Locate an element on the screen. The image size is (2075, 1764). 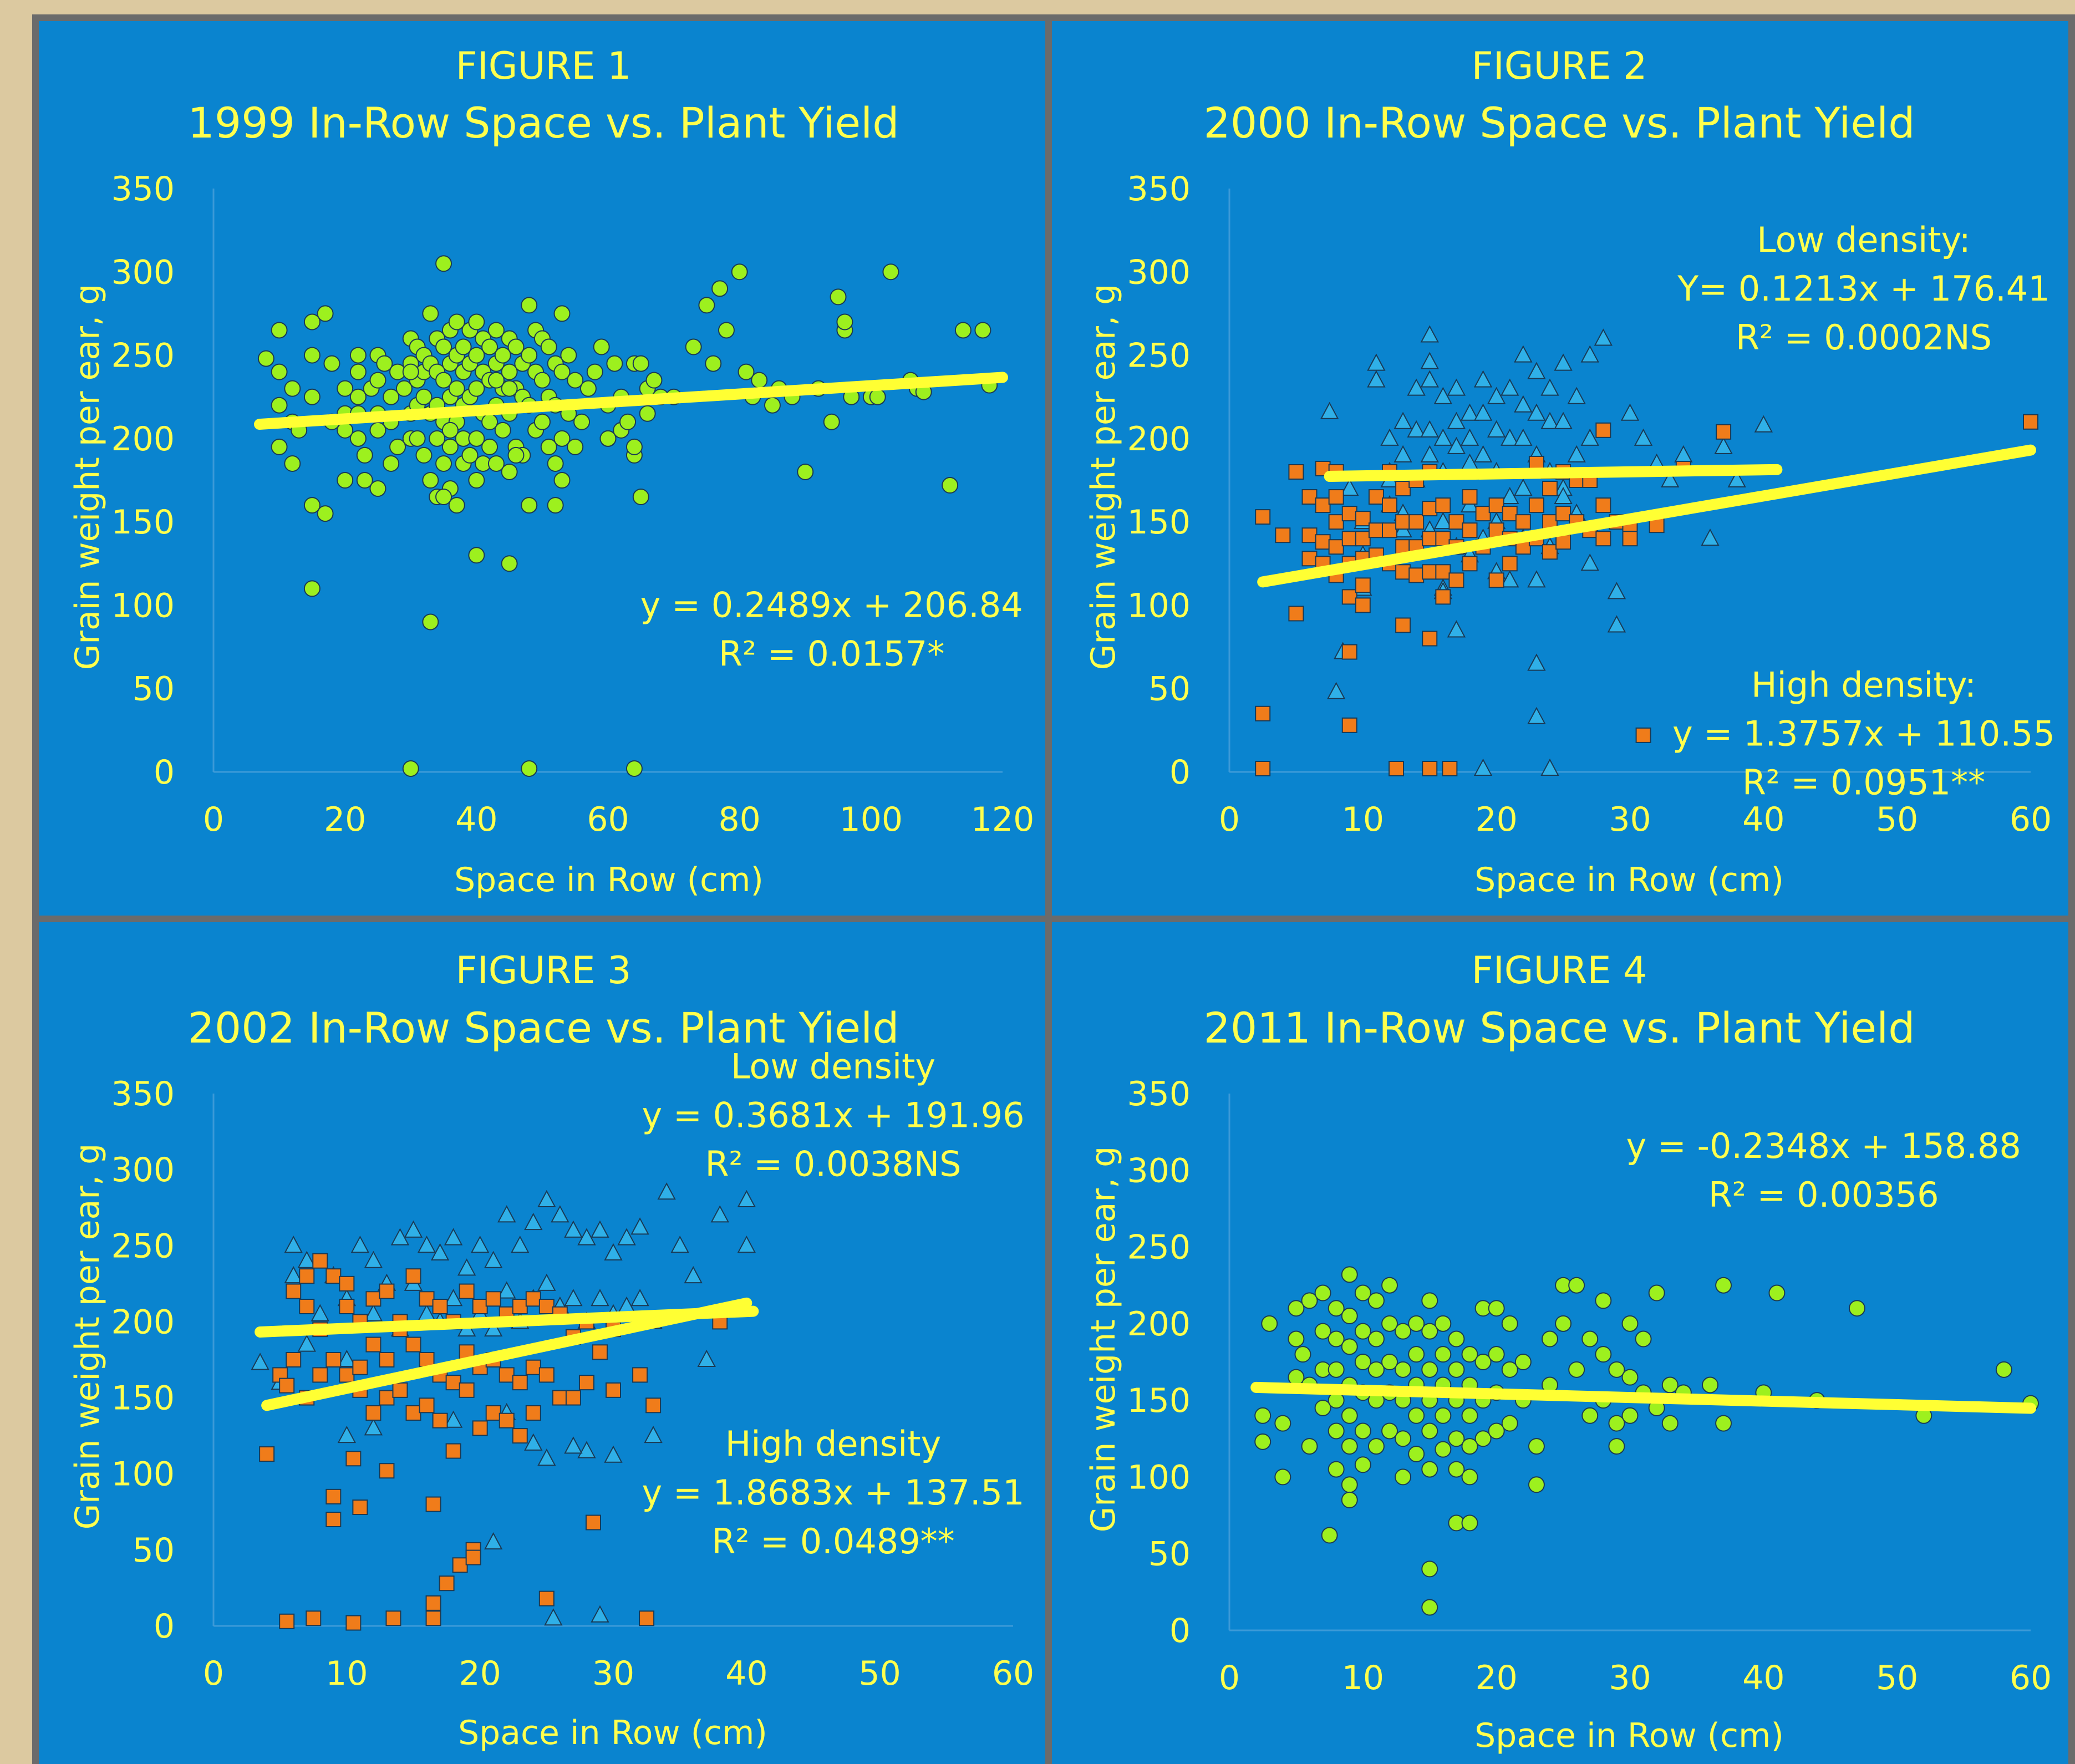
y-tick-label: 0 is located at coordinates (165, 773).